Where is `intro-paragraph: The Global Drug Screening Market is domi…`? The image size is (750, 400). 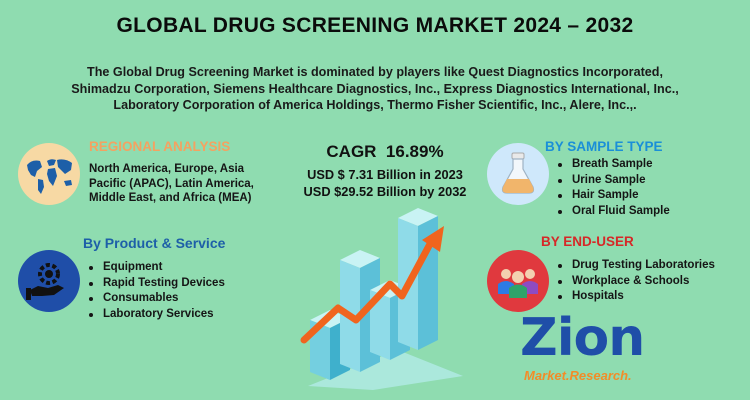 intro-paragraph: The Global Drug Screening Market is domi… is located at coordinates (375, 89).